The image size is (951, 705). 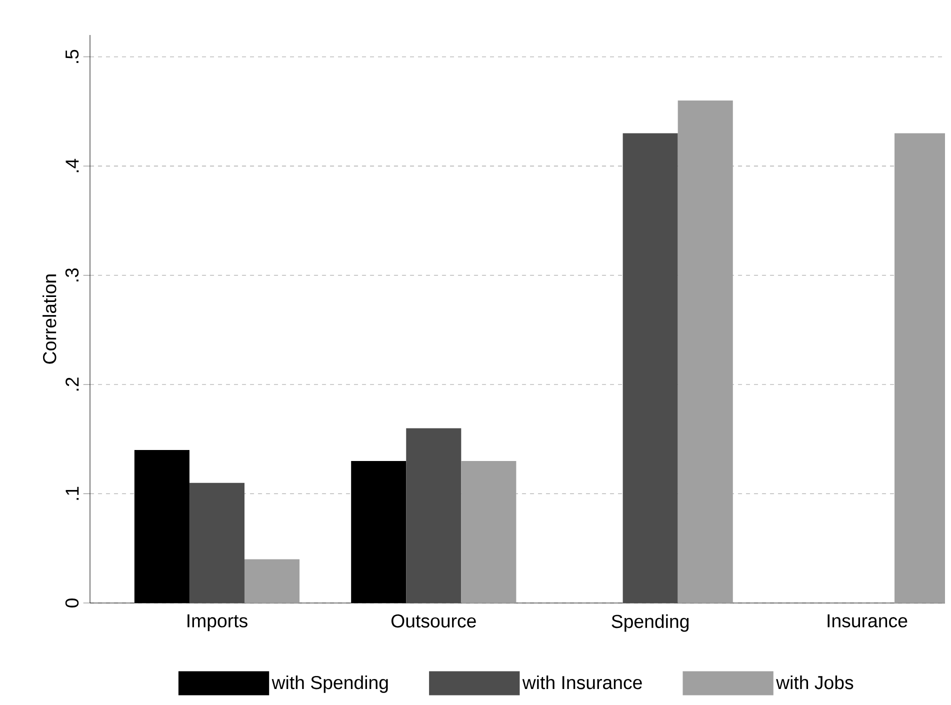 I want to click on x-tick-label: Outsource, so click(x=433, y=621).